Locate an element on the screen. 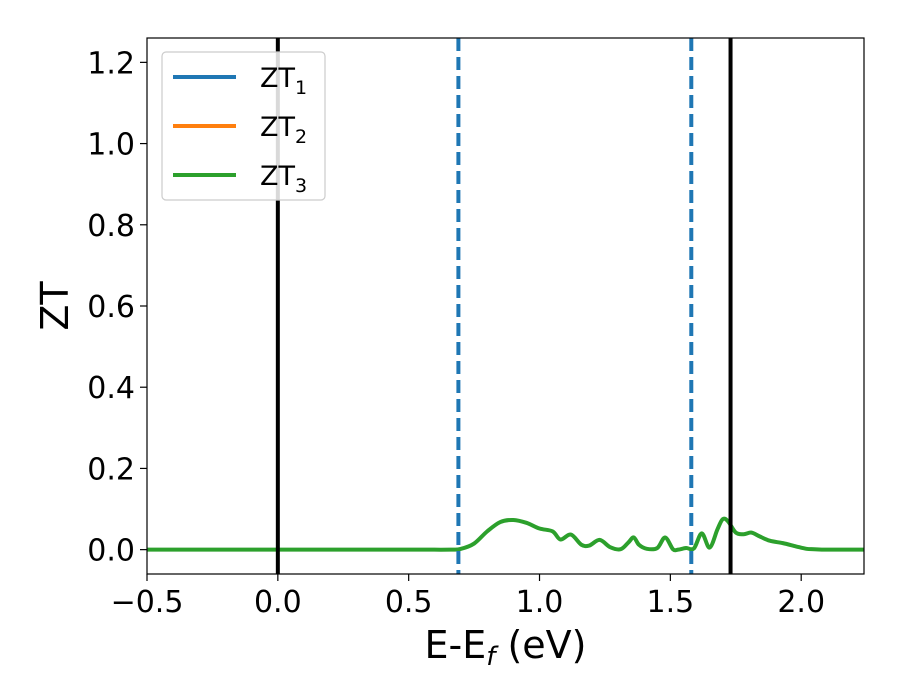 This screenshot has width=900, height=700. y-tick-label: 0.0 is located at coordinates (111, 551).